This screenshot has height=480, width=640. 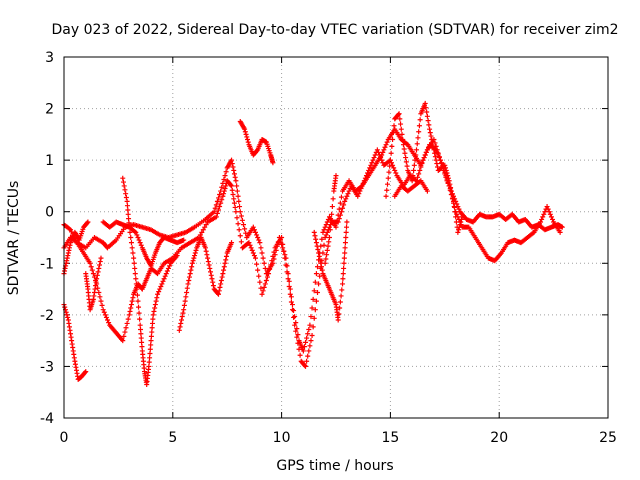 What do you see at coordinates (14, 238) in the screenshot?
I see `y-axis-label: SDTVAR / TECUs` at bounding box center [14, 238].